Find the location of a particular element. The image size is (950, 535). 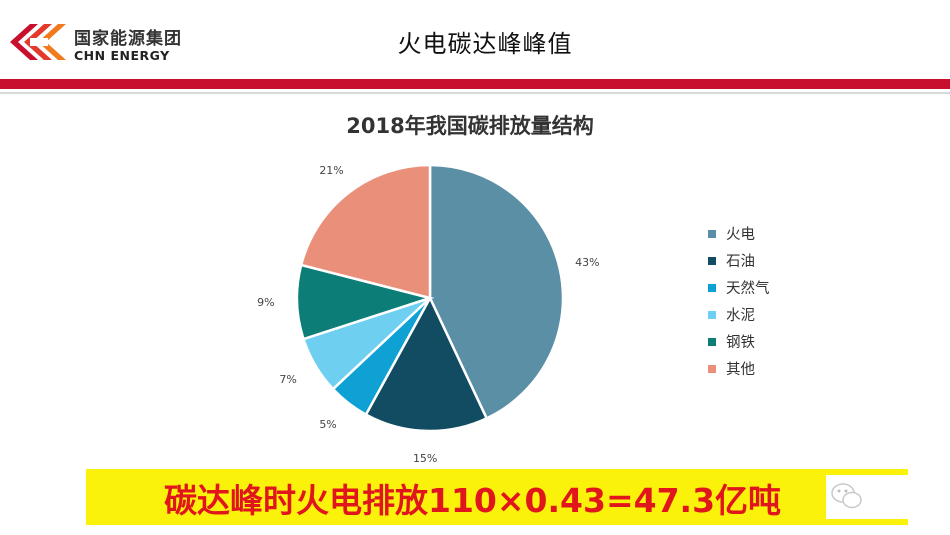

chart-legend: 火电石油天然气水泥钢铁其他 is located at coordinates (739, 301).